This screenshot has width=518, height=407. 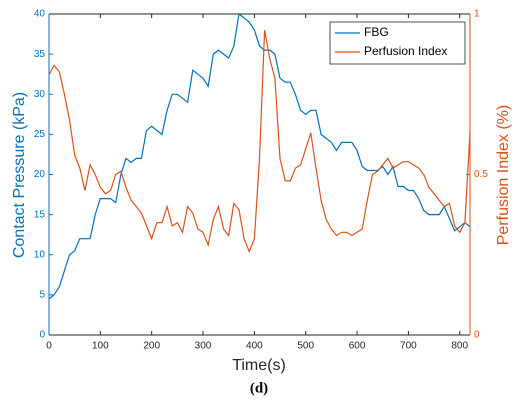 What do you see at coordinates (408, 346) in the screenshot?
I see `x-tick-label: 700` at bounding box center [408, 346].